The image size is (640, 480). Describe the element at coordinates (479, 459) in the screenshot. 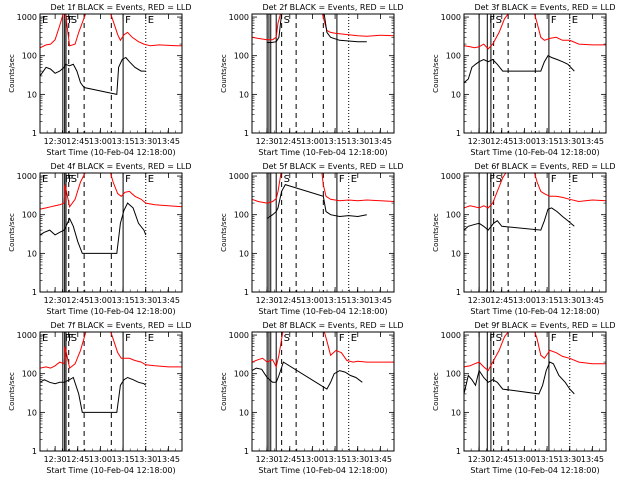

I see `x-tick-label: 12:30` at that location.